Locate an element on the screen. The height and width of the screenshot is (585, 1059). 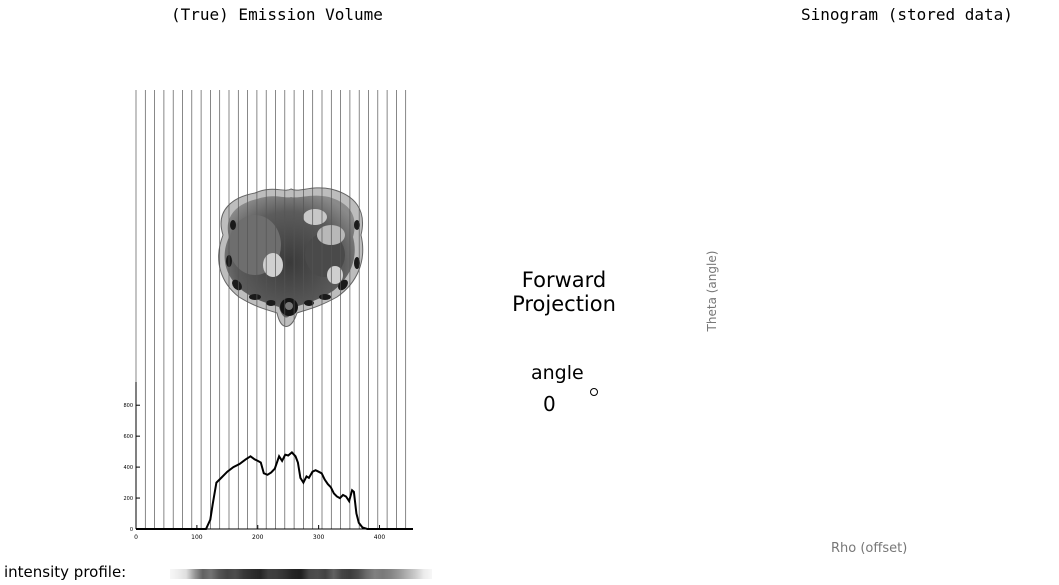
intensity-profile-label: intensity profile: is located at coordinates (65, 572).